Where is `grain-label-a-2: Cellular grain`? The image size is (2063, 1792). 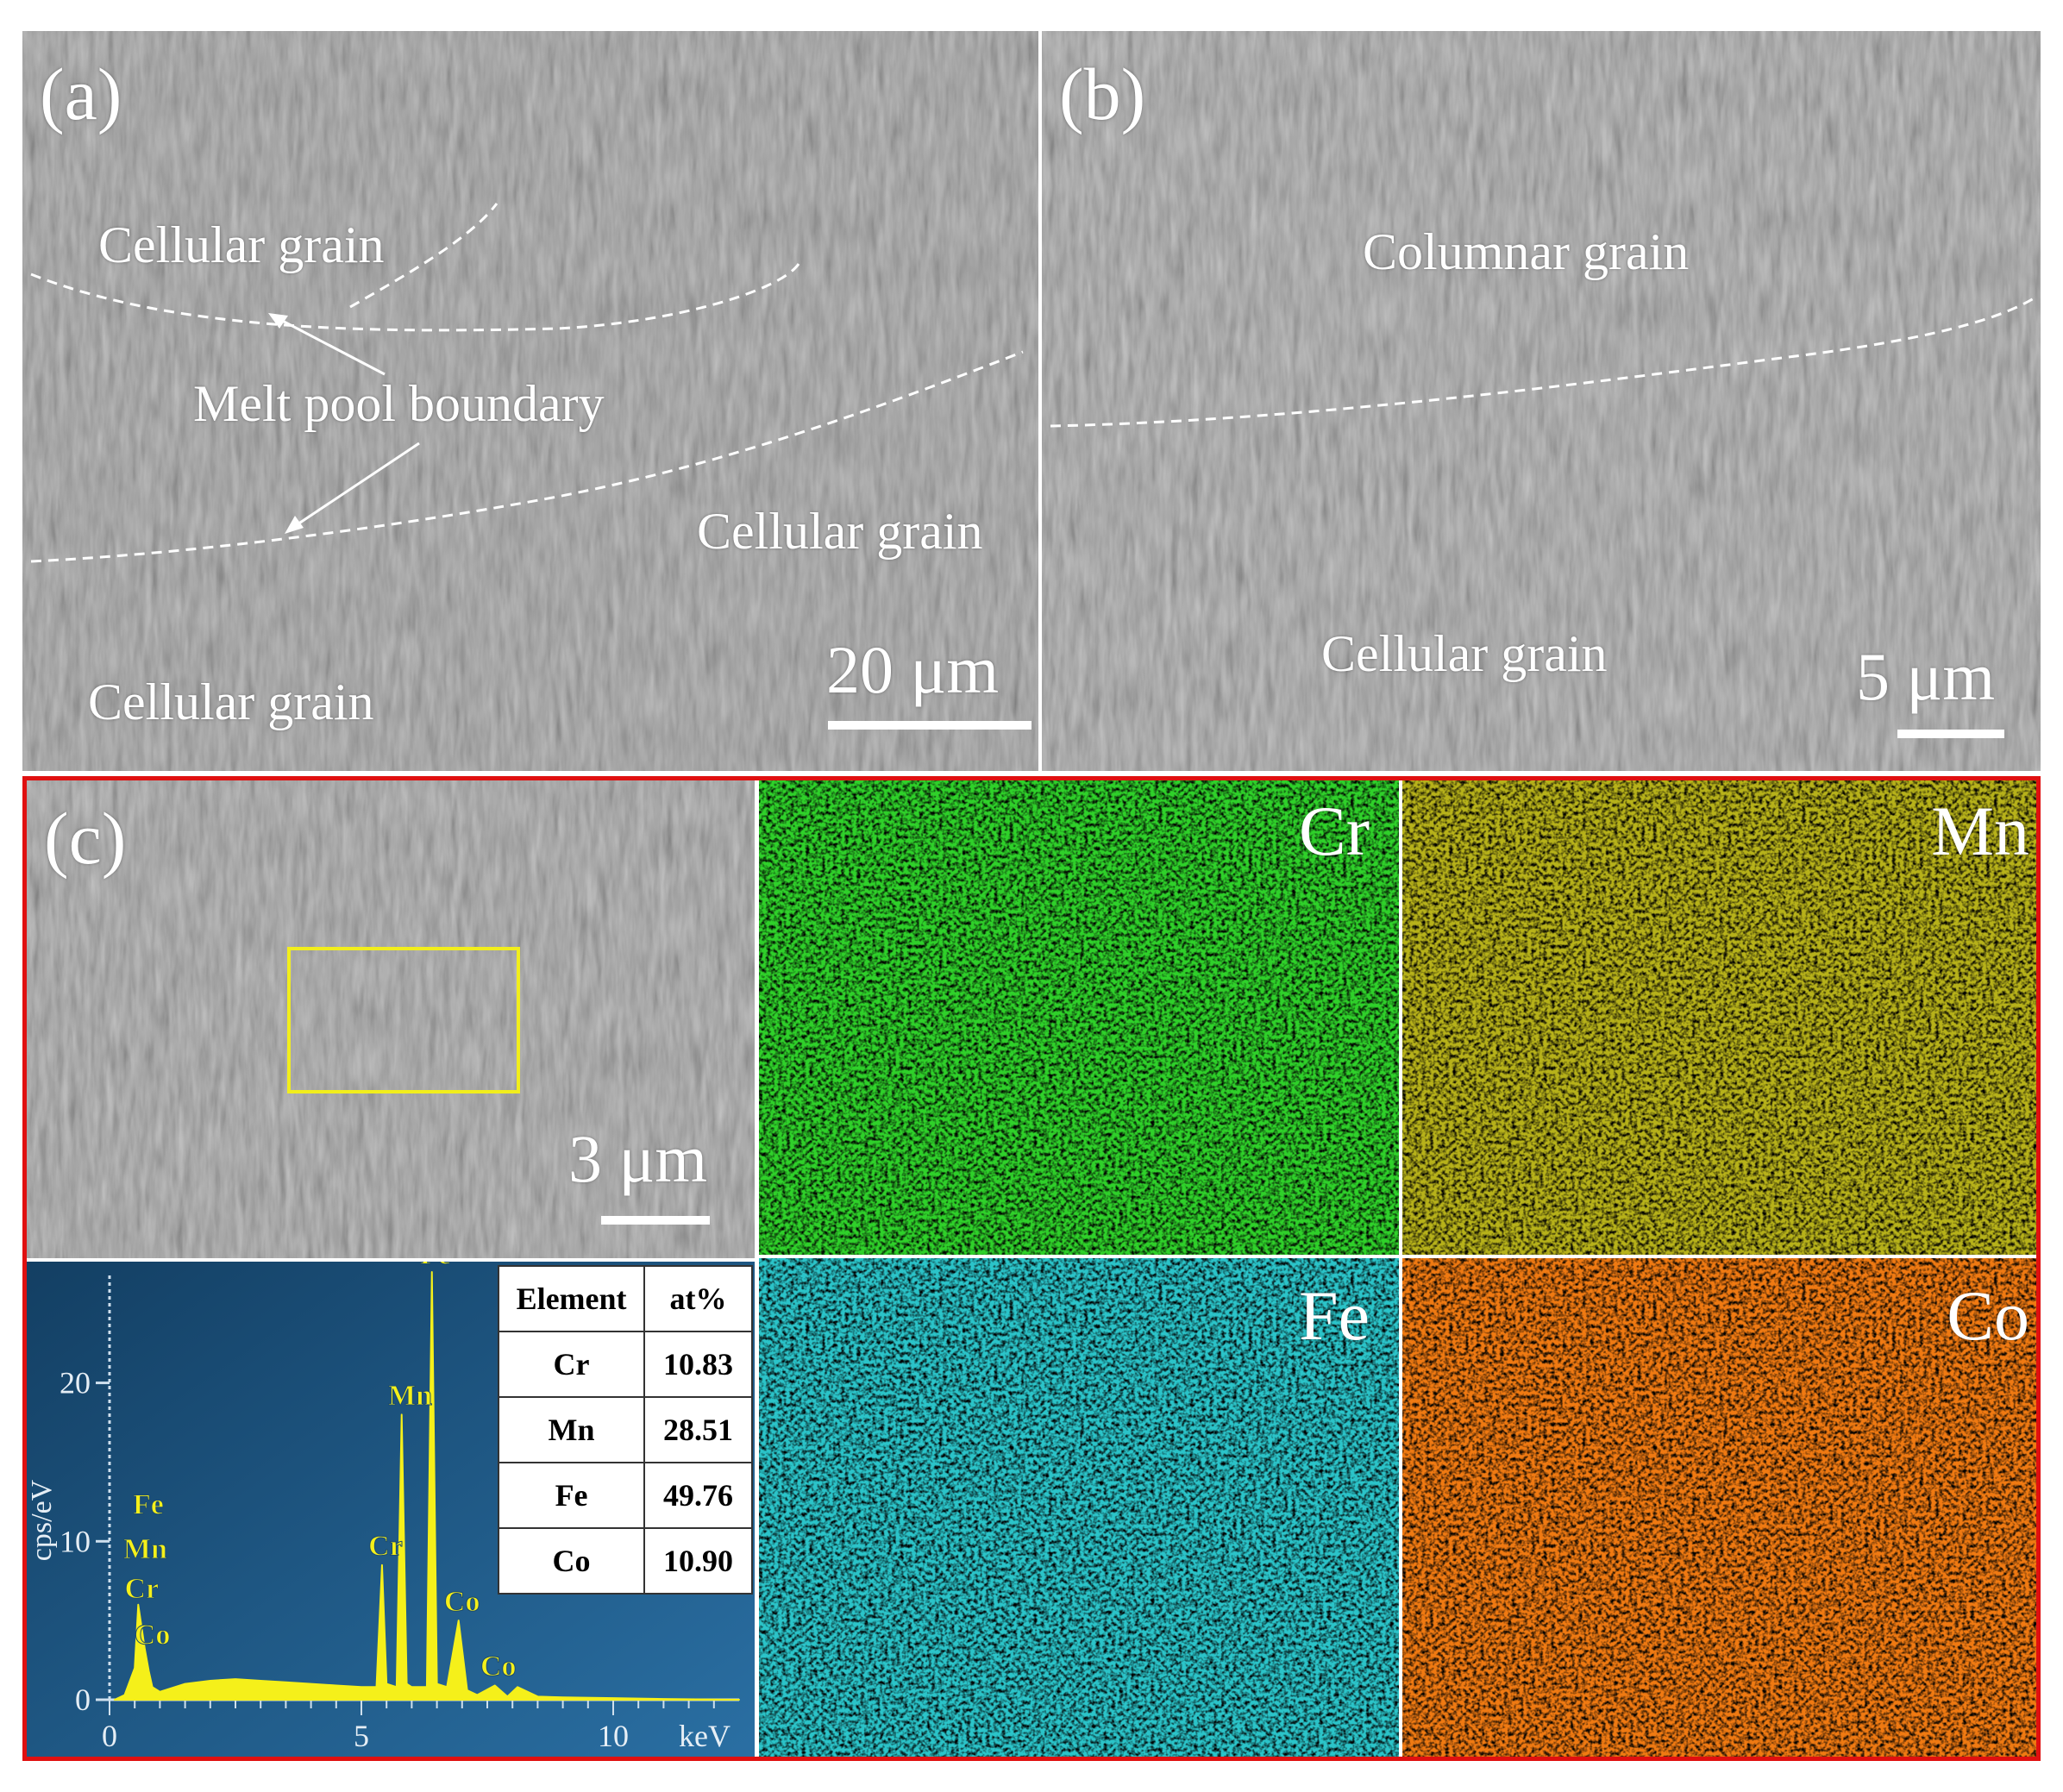 grain-label-a-2: Cellular grain is located at coordinates (840, 531).